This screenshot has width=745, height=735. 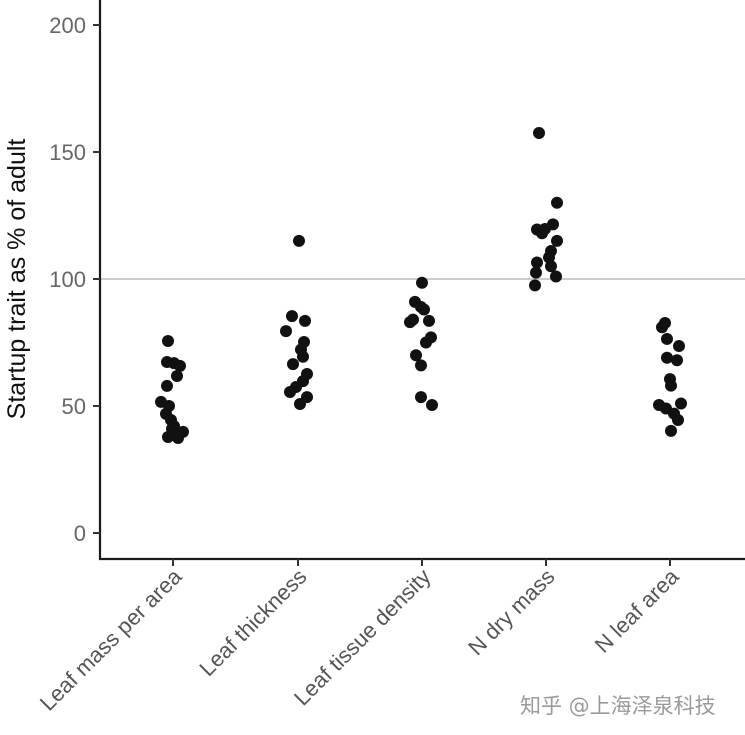 What do you see at coordinates (670, 376) in the screenshot?
I see `series-n-leaf-area` at bounding box center [670, 376].